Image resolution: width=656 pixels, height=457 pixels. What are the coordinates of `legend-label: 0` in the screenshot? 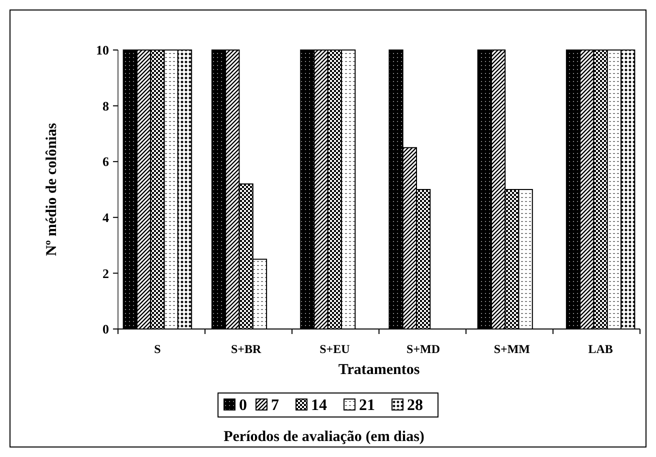 It's located at (243, 405).